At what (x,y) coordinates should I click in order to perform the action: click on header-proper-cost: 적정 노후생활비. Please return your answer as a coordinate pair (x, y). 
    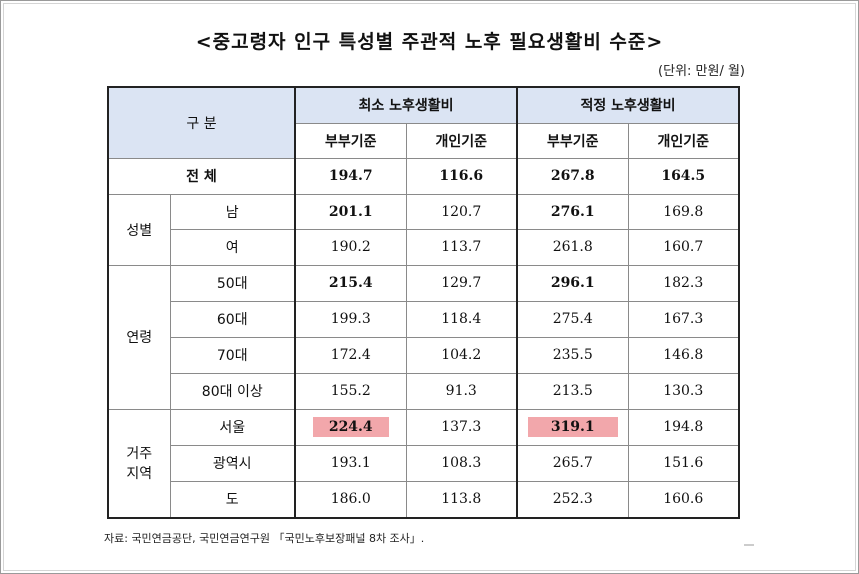
    Looking at the image, I should click on (628, 105).